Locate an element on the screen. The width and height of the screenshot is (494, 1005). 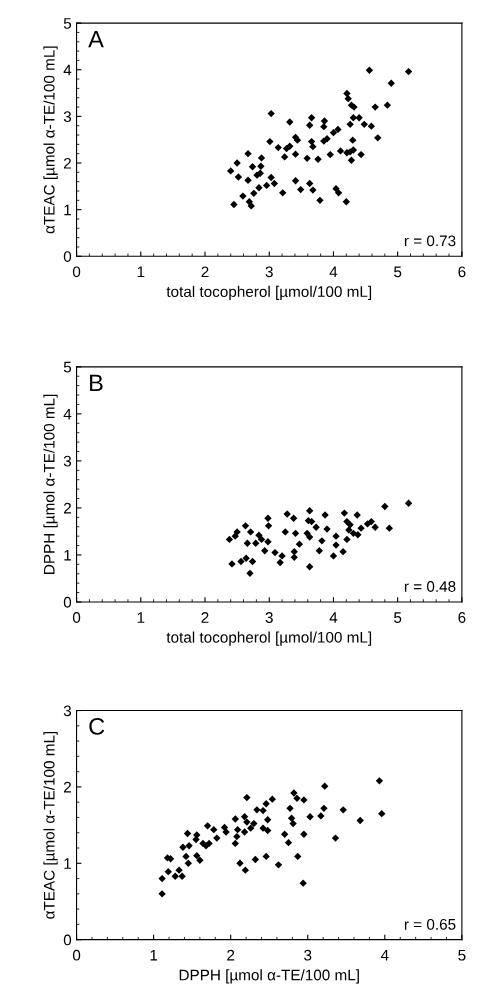
x-axis-title: DPPH [µmol α-TE/100 mL] is located at coordinates (269, 976).